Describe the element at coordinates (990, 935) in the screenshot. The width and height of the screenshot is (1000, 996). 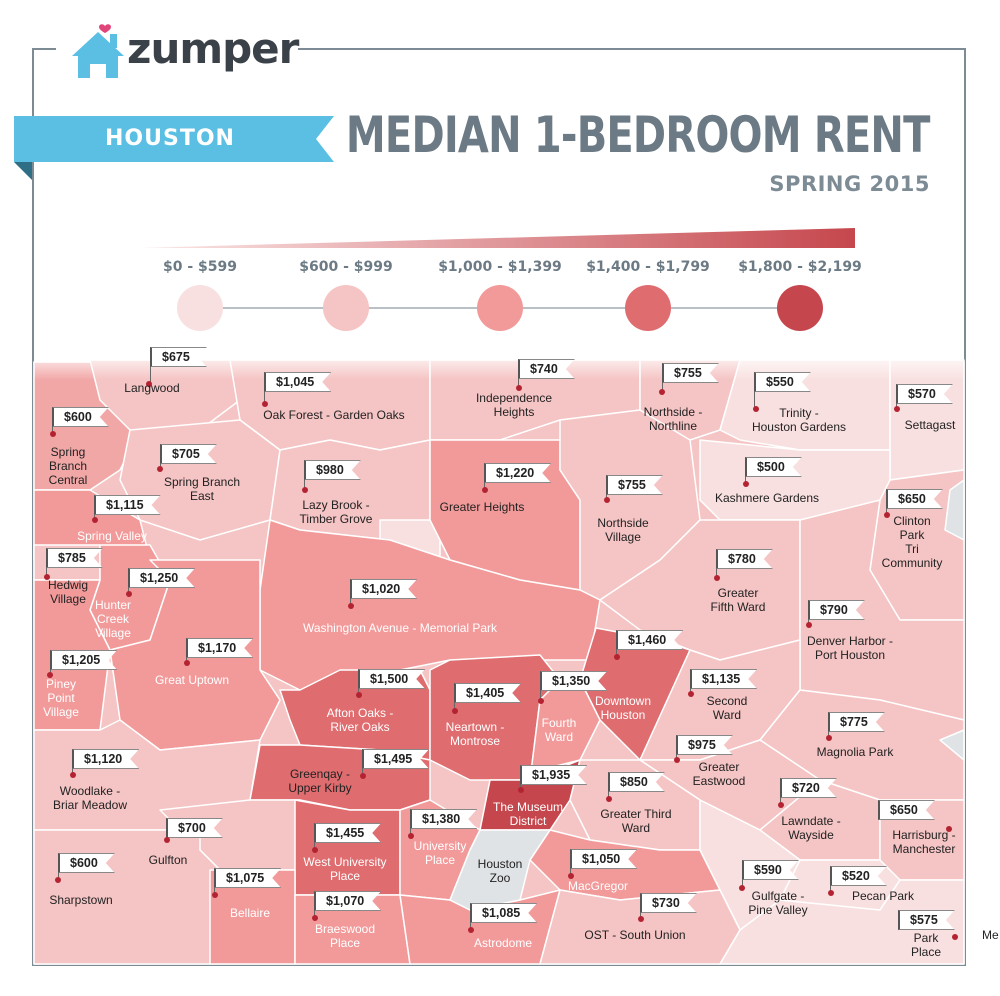
I see `area-label: Me` at that location.